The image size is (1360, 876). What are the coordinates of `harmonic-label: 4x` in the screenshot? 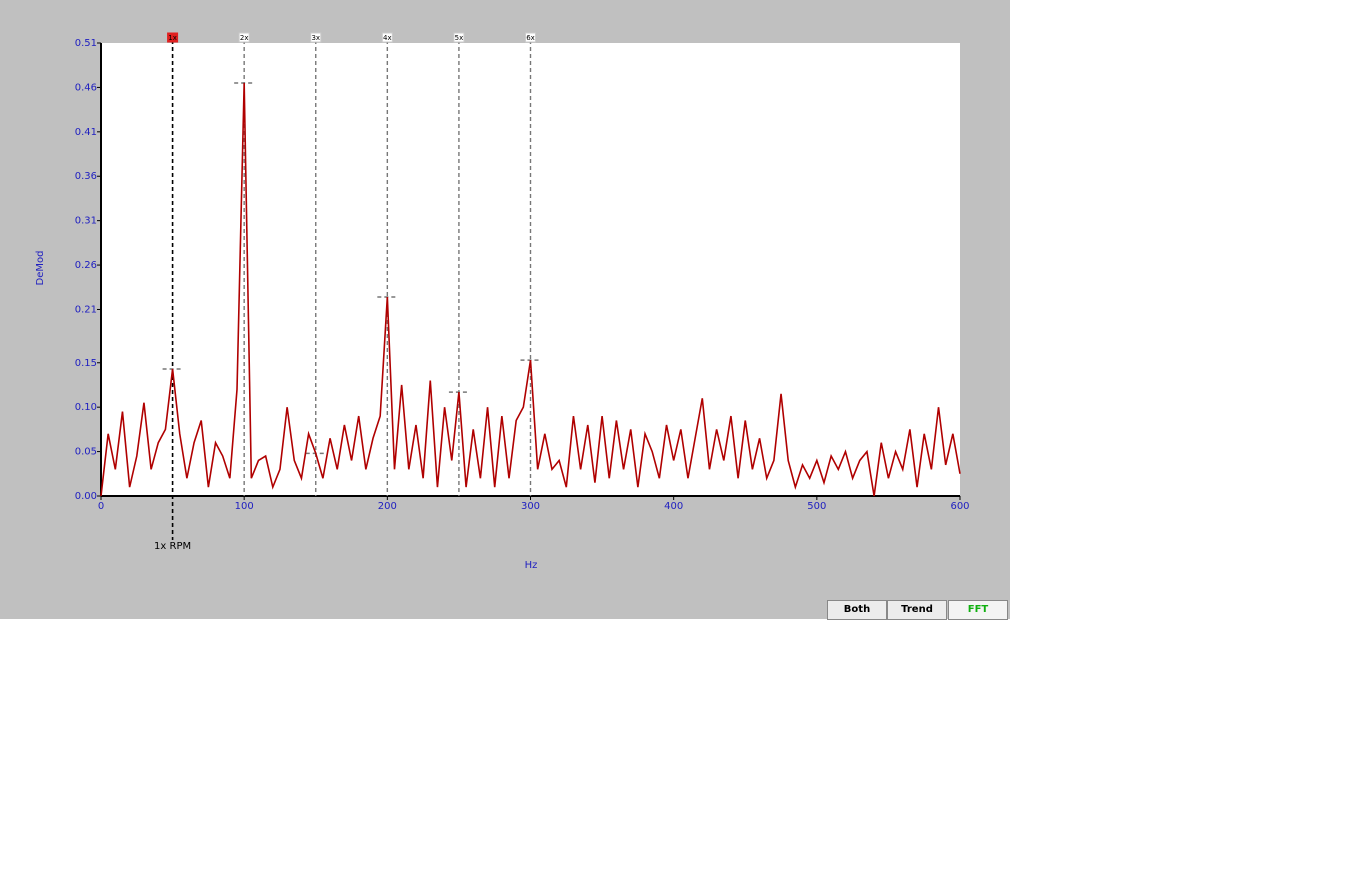 It's located at (387, 38).